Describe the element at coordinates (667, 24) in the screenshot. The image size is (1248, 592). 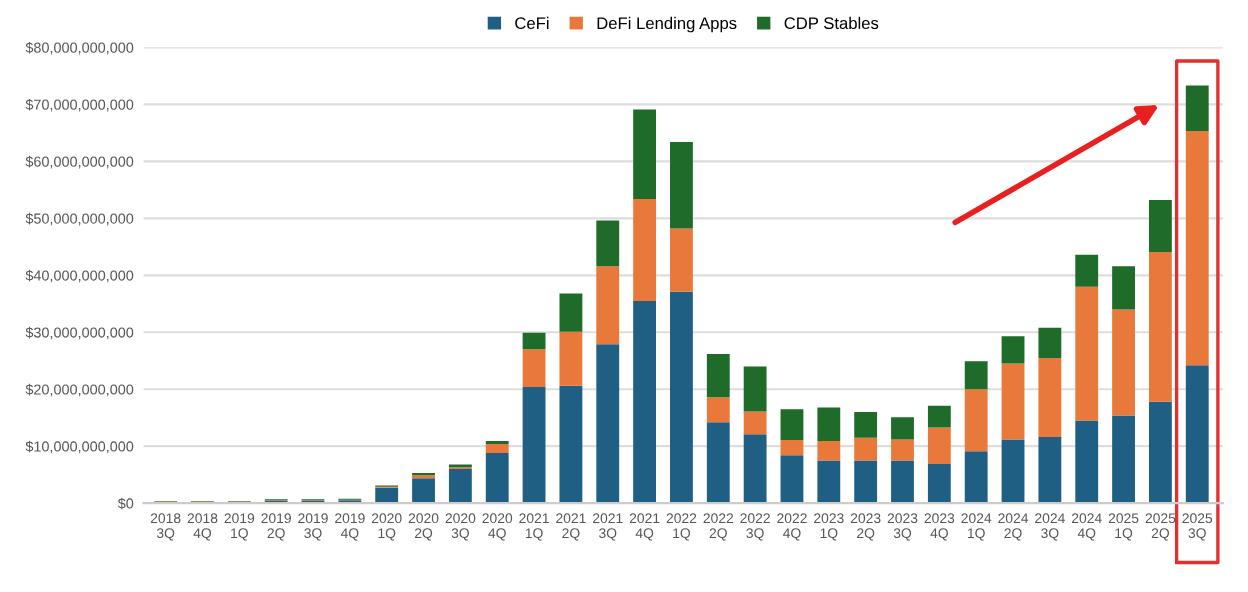
I see `legend-label: DeFi Lending Apps` at that location.